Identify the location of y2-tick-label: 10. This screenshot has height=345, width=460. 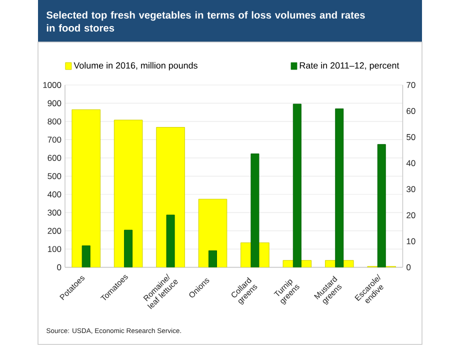
(411, 241).